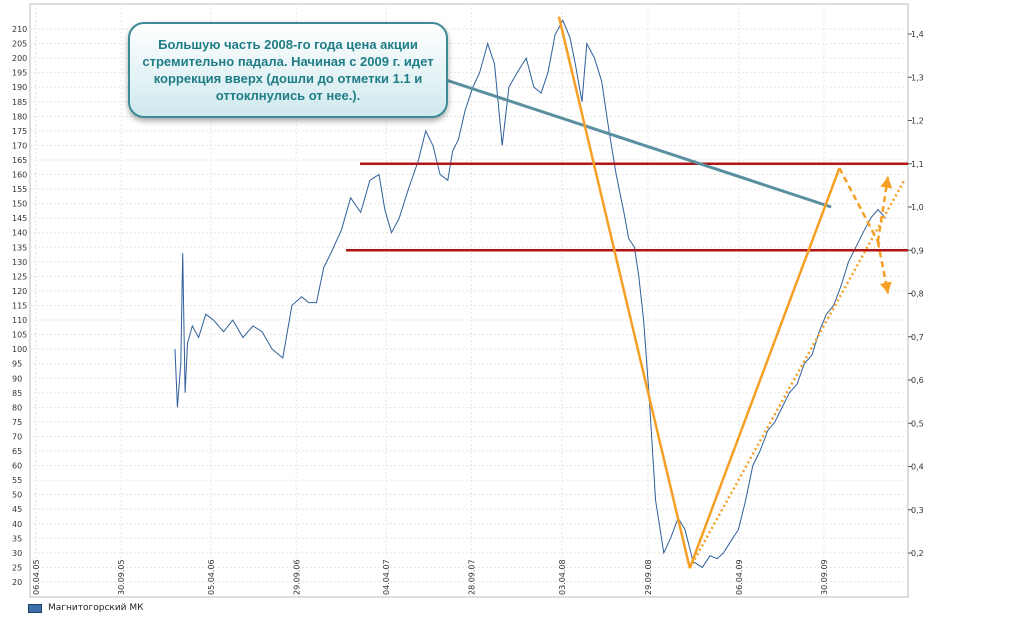  Describe the element at coordinates (824, 577) in the screenshot. I see `x-tick-label: 30.09.09` at that location.